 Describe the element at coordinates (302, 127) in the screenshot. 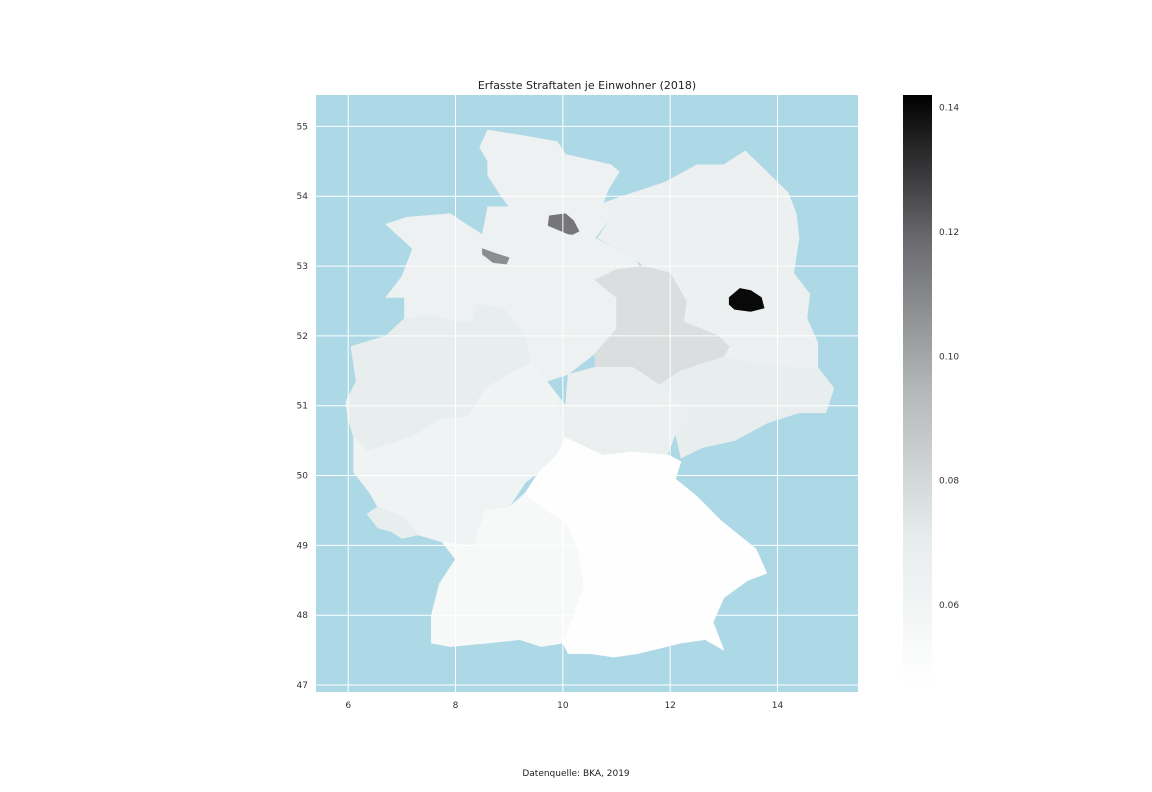

I see `y-tick-label: 55` at that location.